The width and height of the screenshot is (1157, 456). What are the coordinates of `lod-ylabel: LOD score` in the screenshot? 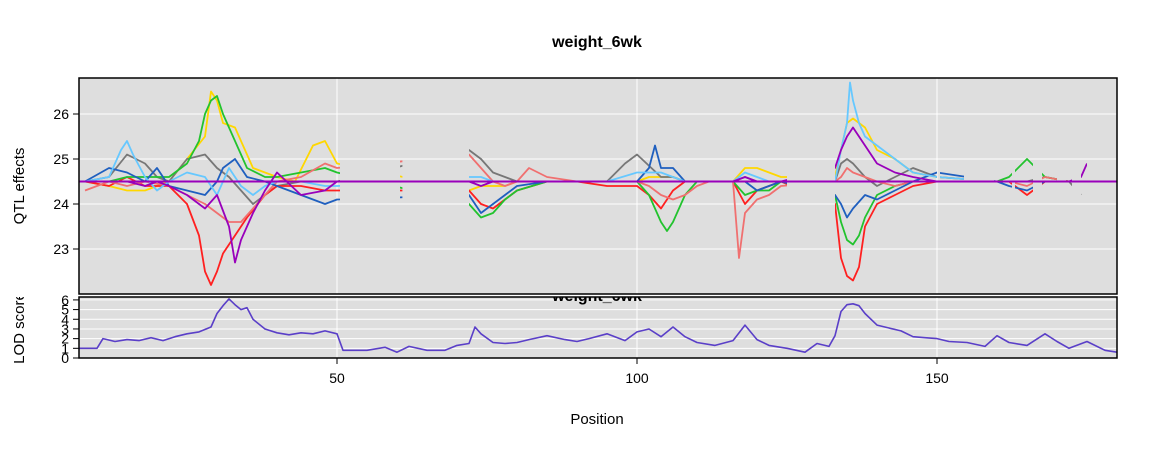 It's located at (19, 328).